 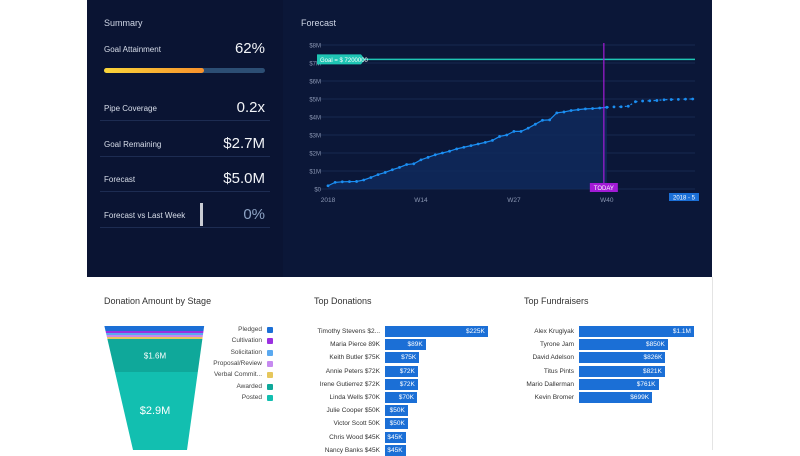 I want to click on bar: $70K, so click(x=401, y=397).